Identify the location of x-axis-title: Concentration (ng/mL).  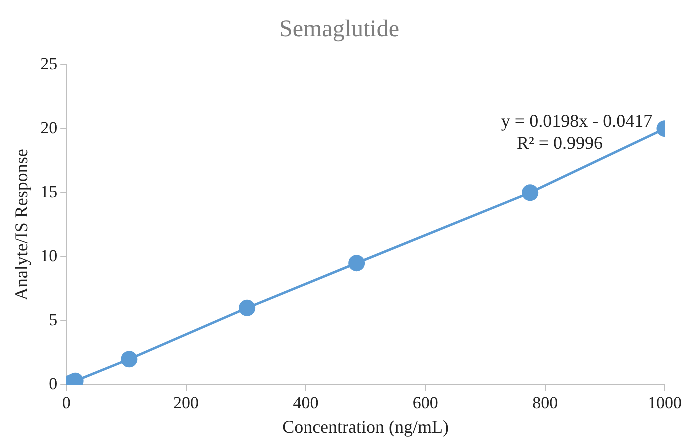
(366, 426).